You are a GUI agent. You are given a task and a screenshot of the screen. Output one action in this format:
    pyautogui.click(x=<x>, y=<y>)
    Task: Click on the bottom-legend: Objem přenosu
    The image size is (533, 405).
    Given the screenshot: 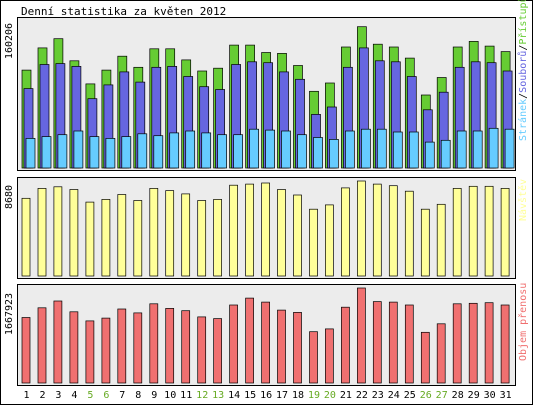 What is the action you would take?
    pyautogui.click(x=523, y=322)
    